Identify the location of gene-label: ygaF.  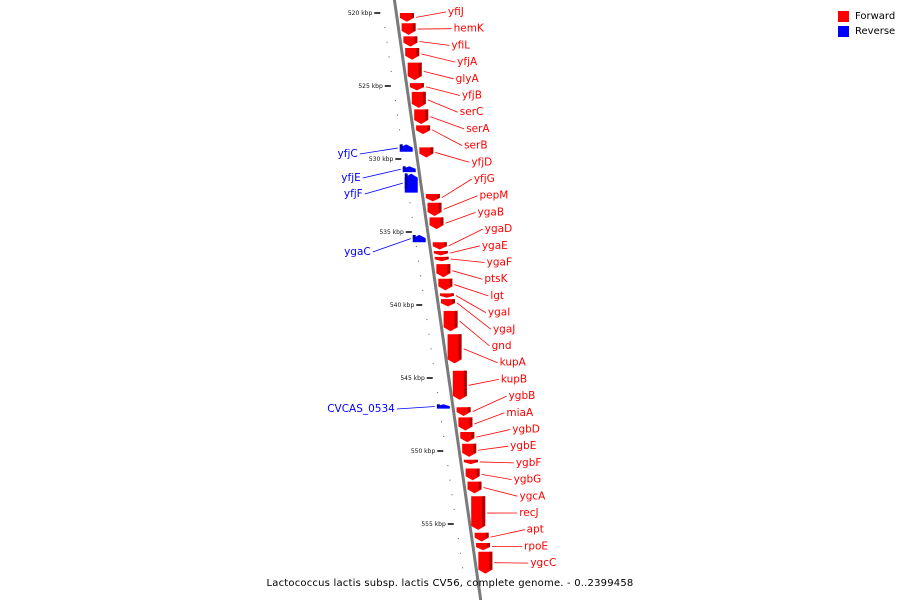
(499, 263).